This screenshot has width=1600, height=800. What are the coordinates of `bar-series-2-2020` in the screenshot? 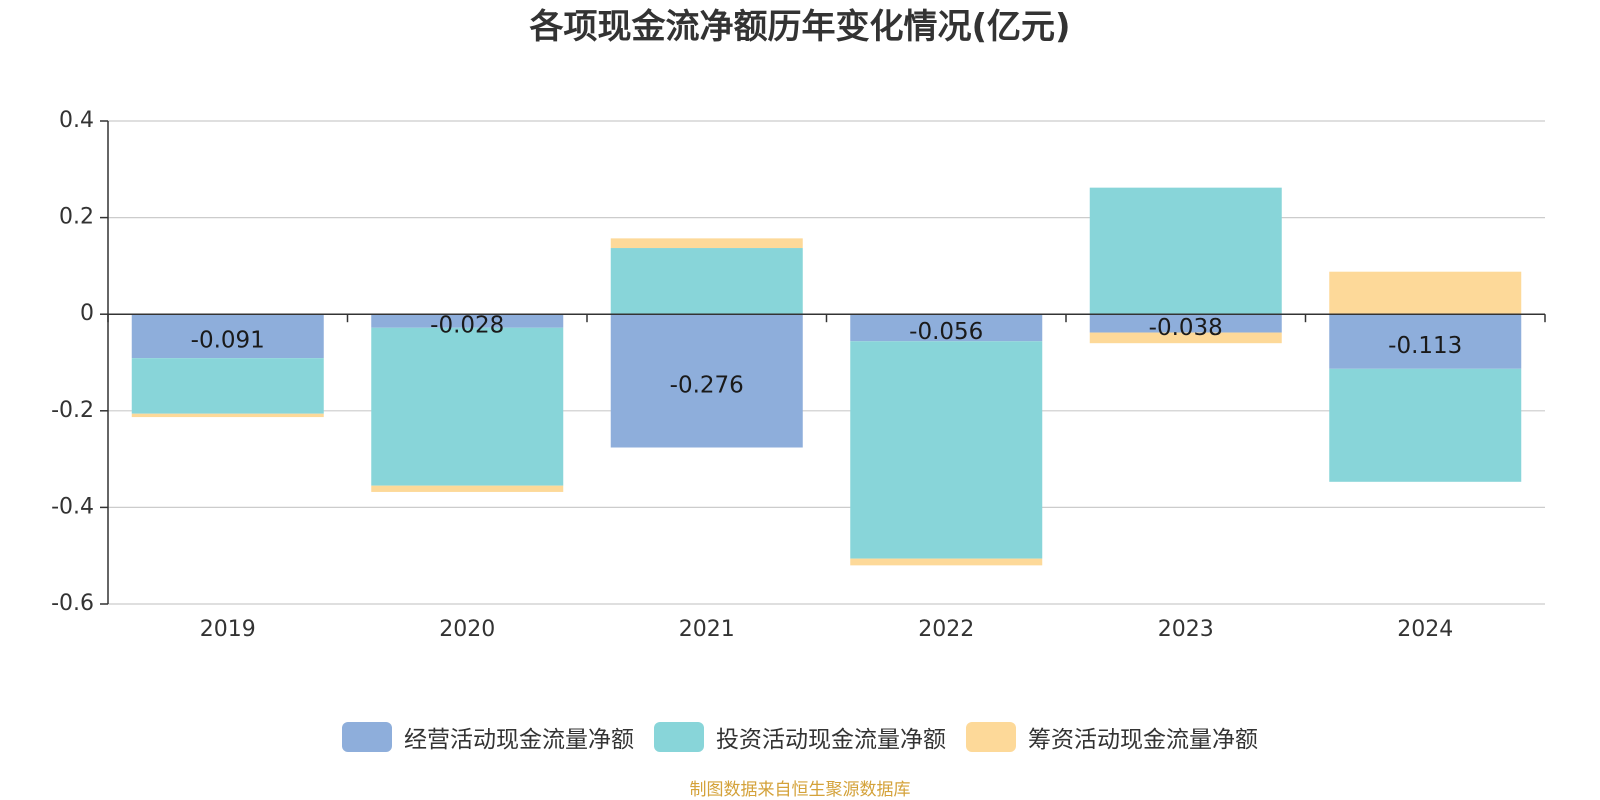 It's located at (467, 488).